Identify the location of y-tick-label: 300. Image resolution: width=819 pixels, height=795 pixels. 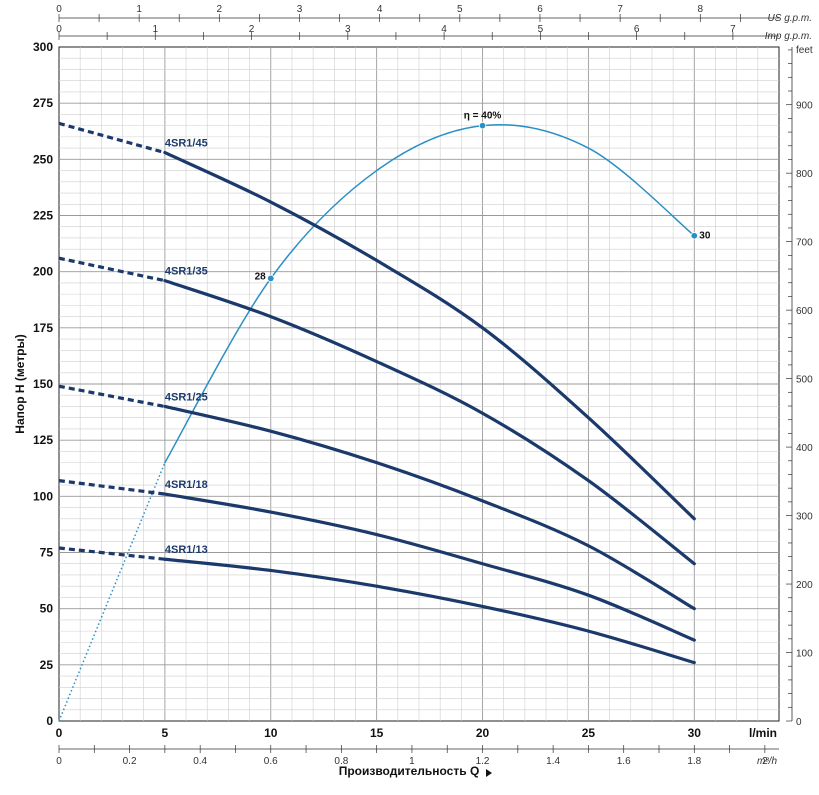
(43, 47).